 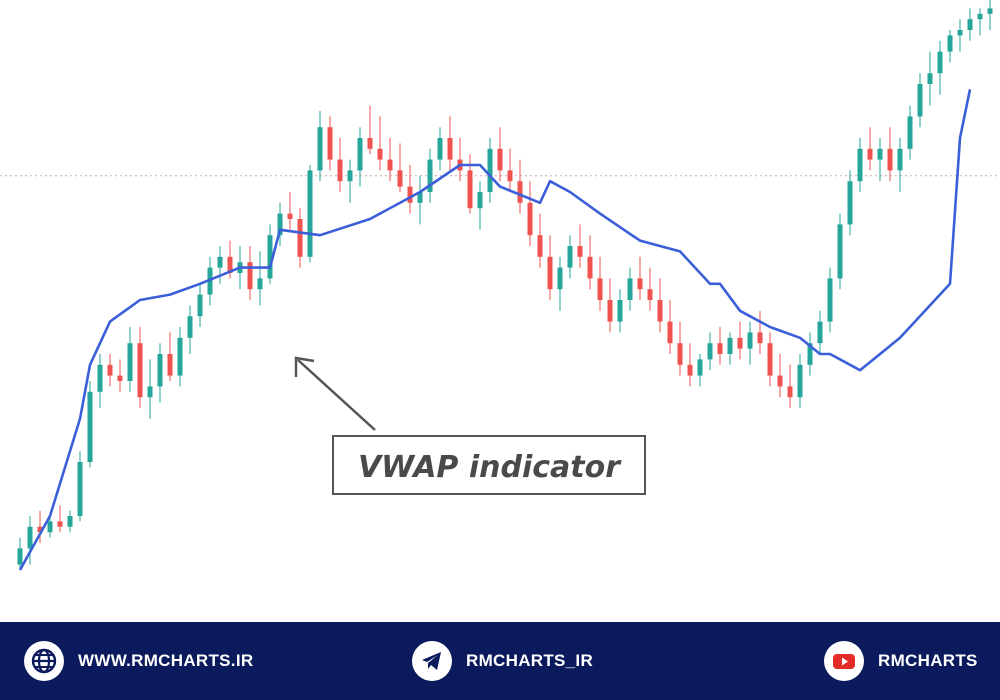 I want to click on footer-website: WWW.RMCHARTS.IR, so click(x=138, y=661).